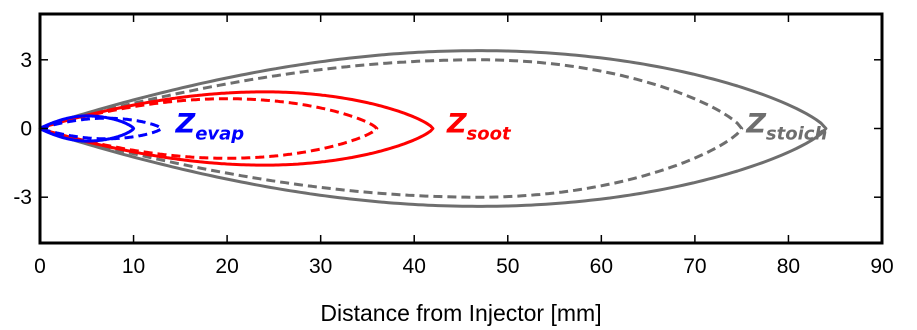  Describe the element at coordinates (22, 197) in the screenshot. I see `y-tick-label: -3` at that location.